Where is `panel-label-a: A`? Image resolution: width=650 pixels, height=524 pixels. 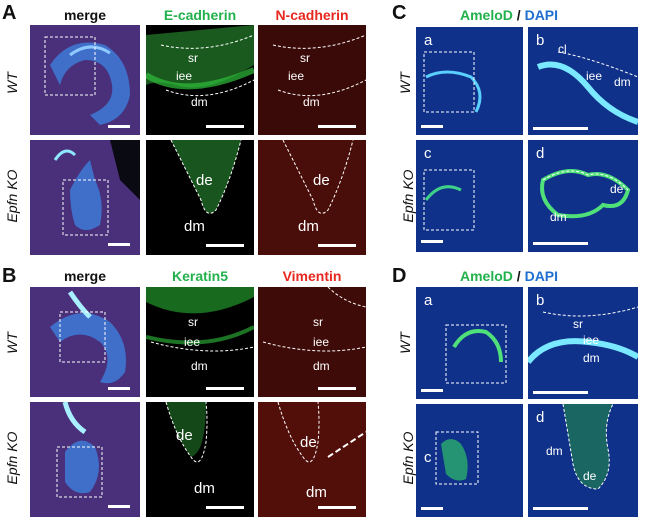 panel-label-a: A is located at coordinates (9, 13).